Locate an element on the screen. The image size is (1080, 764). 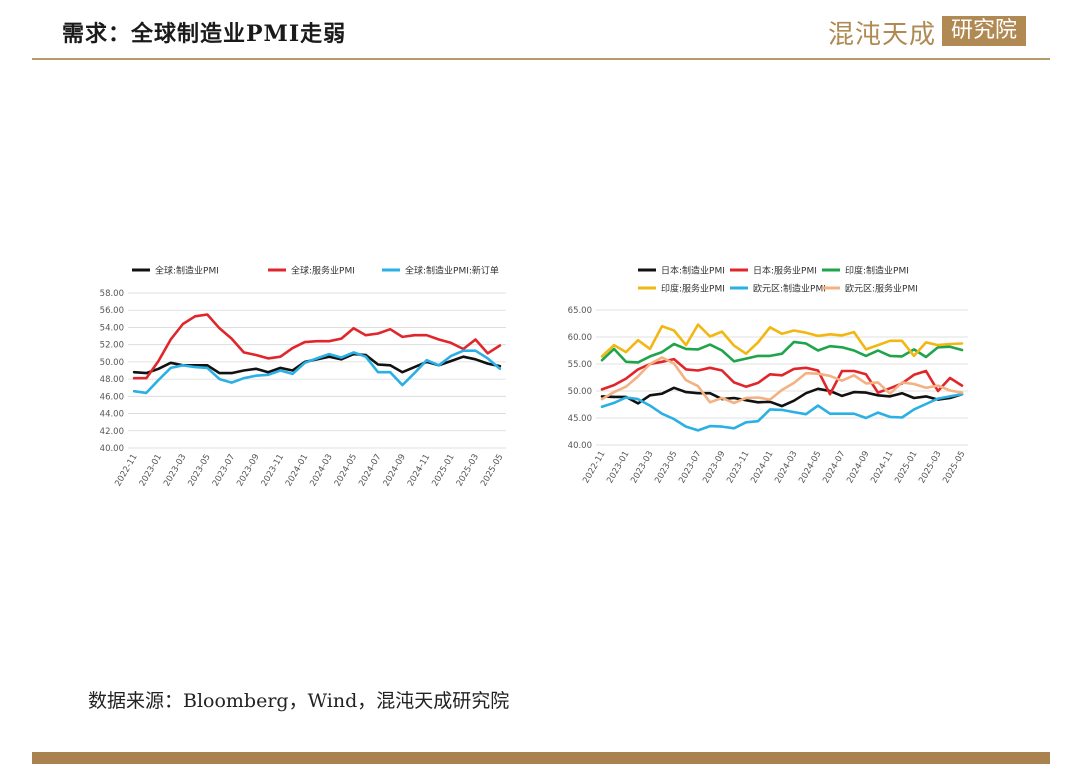
y-tick-label: 56.00 is located at coordinates (112, 311).